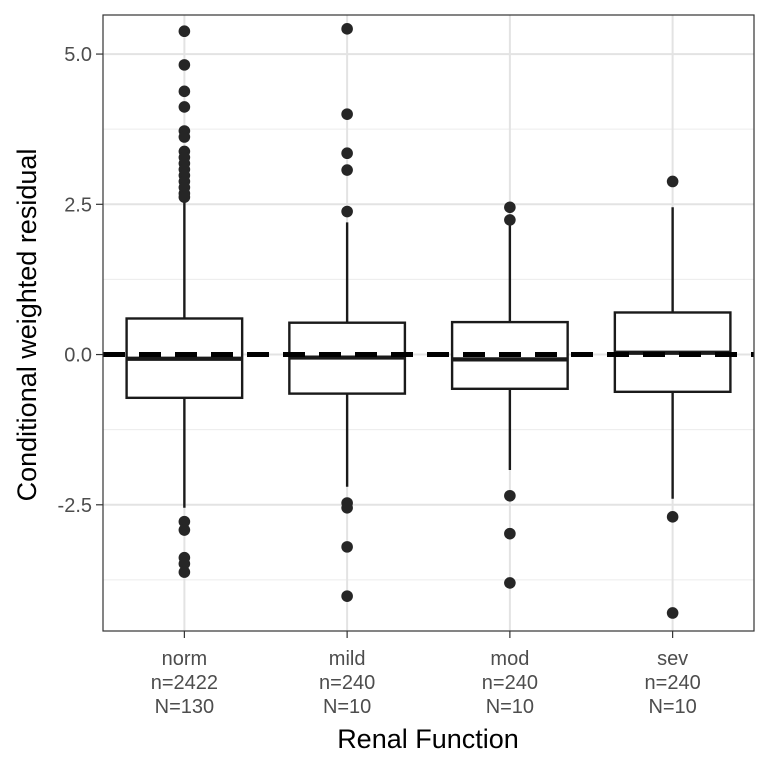 This screenshot has width=768, height=768. I want to click on x-axis-label: Renal Function, so click(428, 739).